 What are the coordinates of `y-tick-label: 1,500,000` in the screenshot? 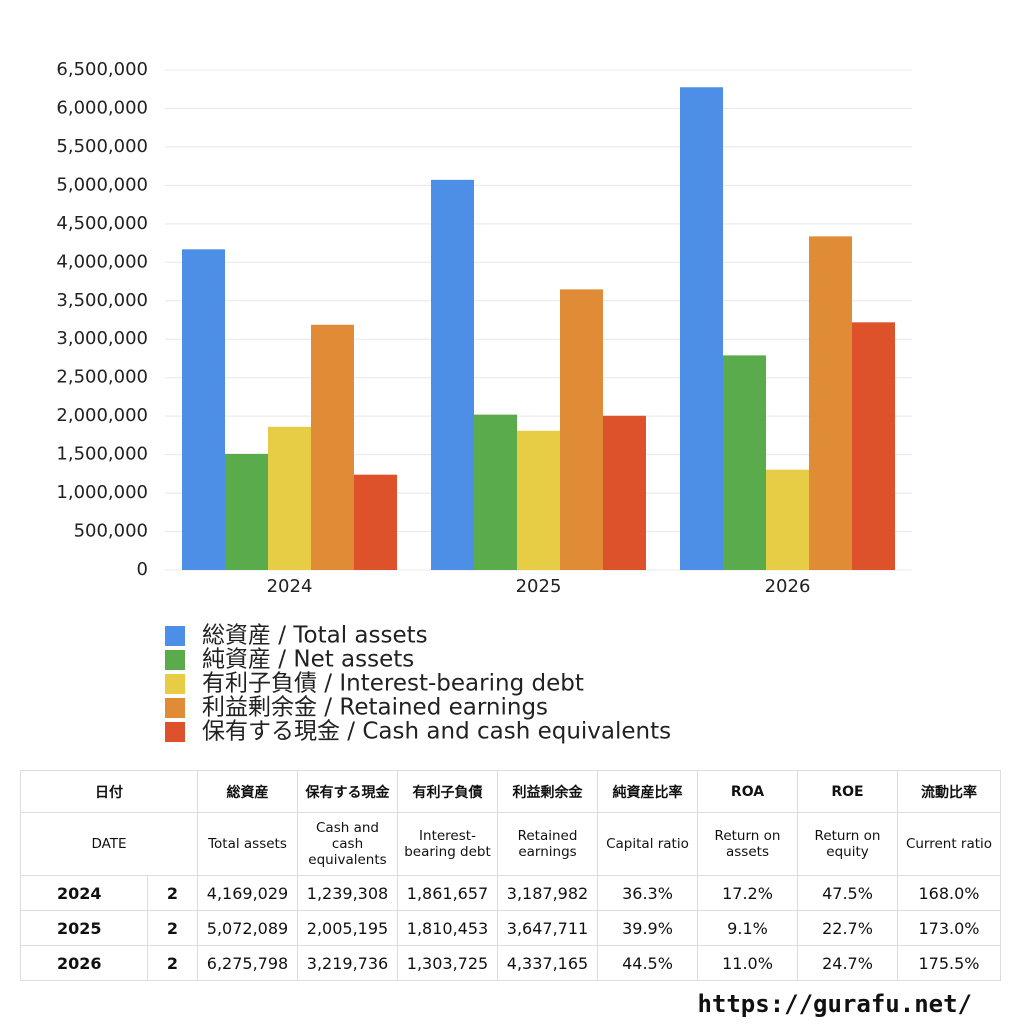 It's located at (102, 454).